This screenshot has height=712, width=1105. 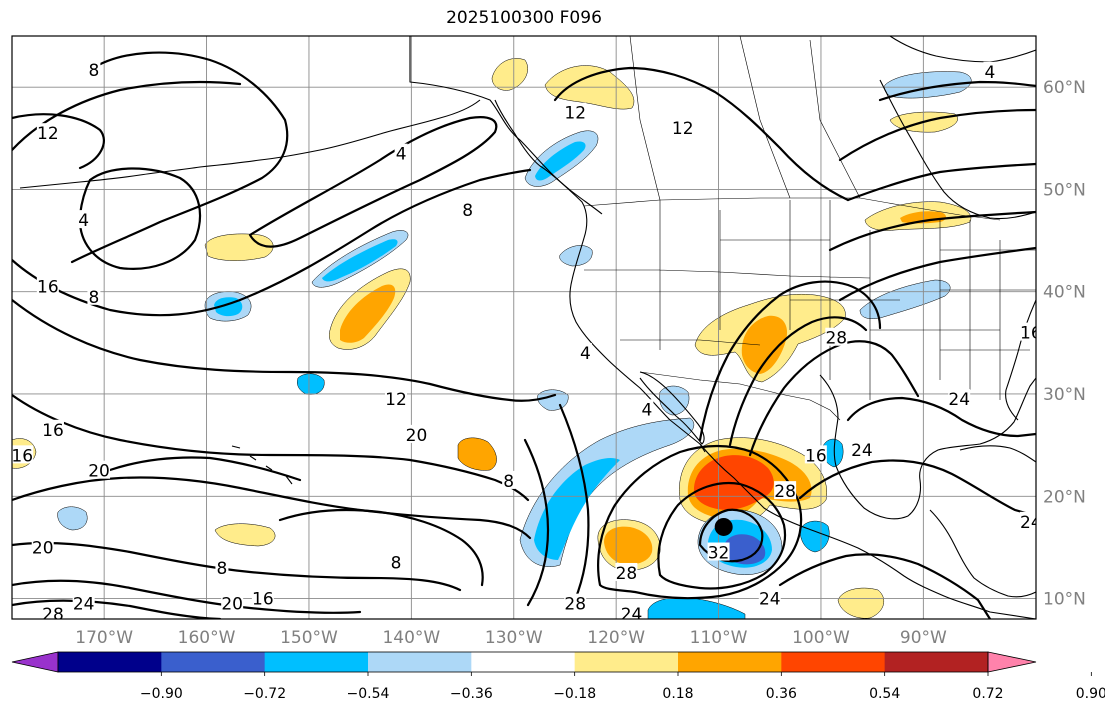 I want to click on coast-mexico-pac, so click(x=867, y=531).